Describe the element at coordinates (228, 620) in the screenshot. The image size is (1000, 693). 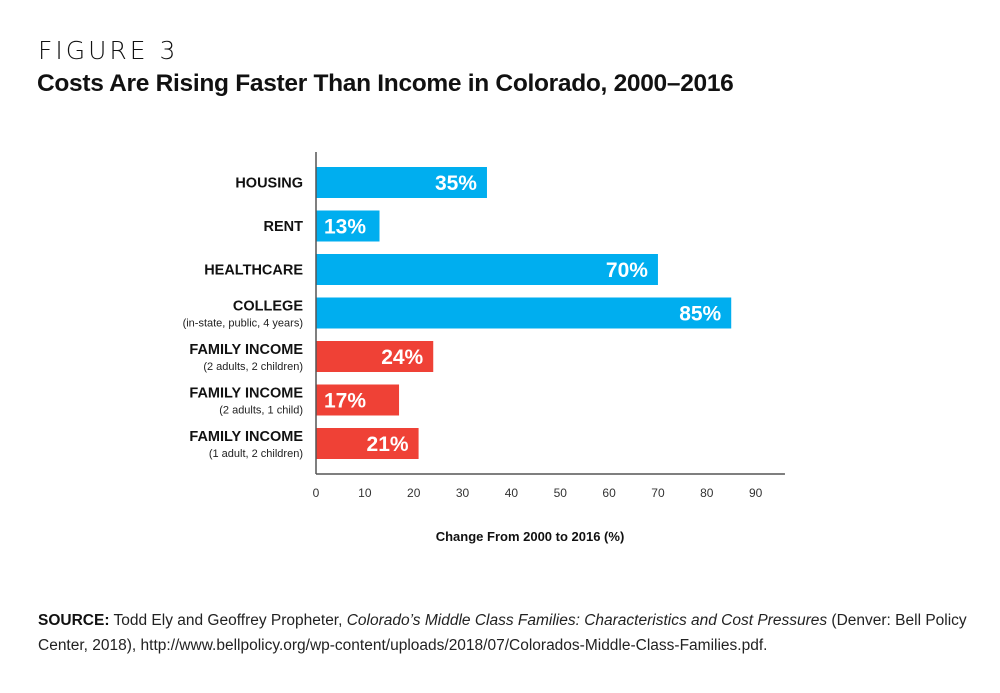
I see `source-authors: Todd Ely and Geoffrey Propheter,` at that location.